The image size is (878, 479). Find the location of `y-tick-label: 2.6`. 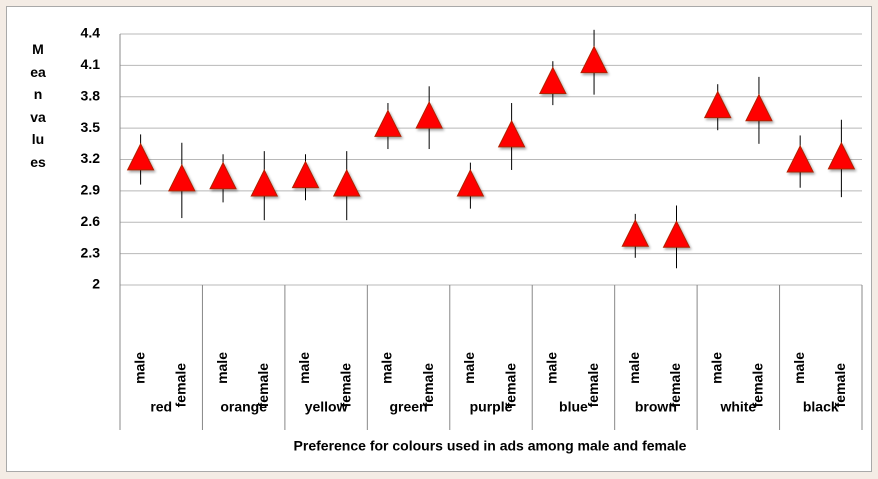

y-tick-label: 2.6 is located at coordinates (91, 221).